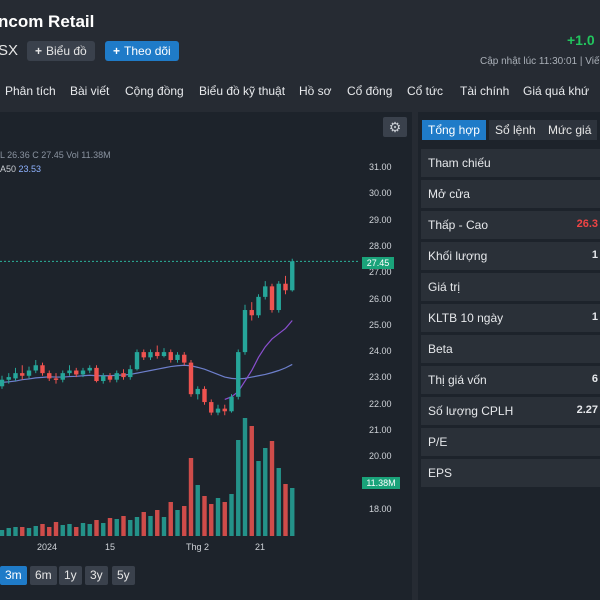 The image size is (600, 600). What do you see at coordinates (380, 377) in the screenshot?
I see `y-tick-label: 23.00` at bounding box center [380, 377].